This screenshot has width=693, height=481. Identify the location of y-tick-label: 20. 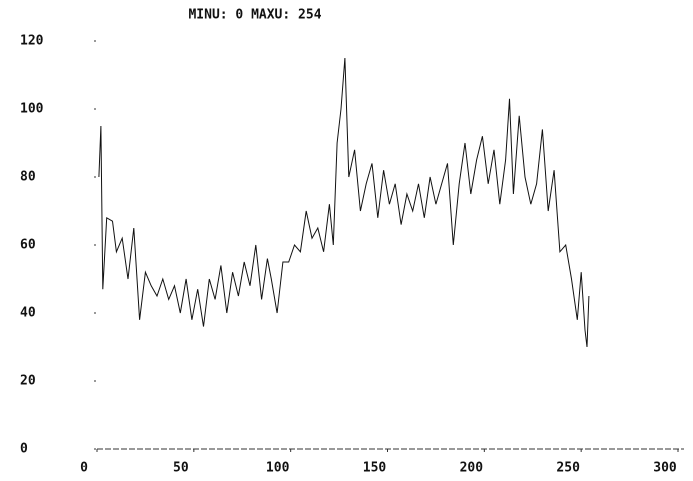
(28, 381).